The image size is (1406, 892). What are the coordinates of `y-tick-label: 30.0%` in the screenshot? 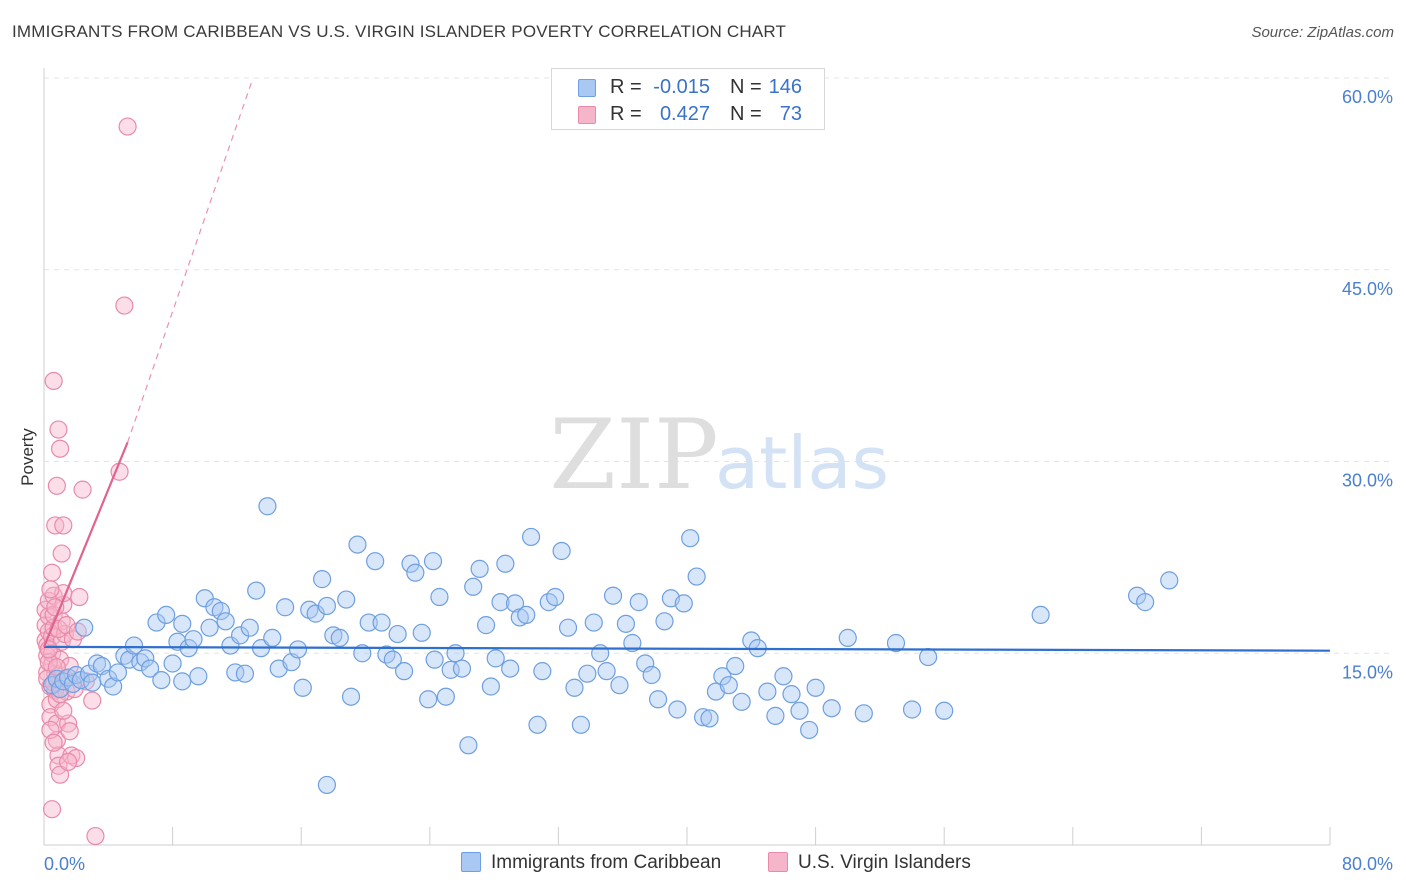 It's located at (1367, 481).